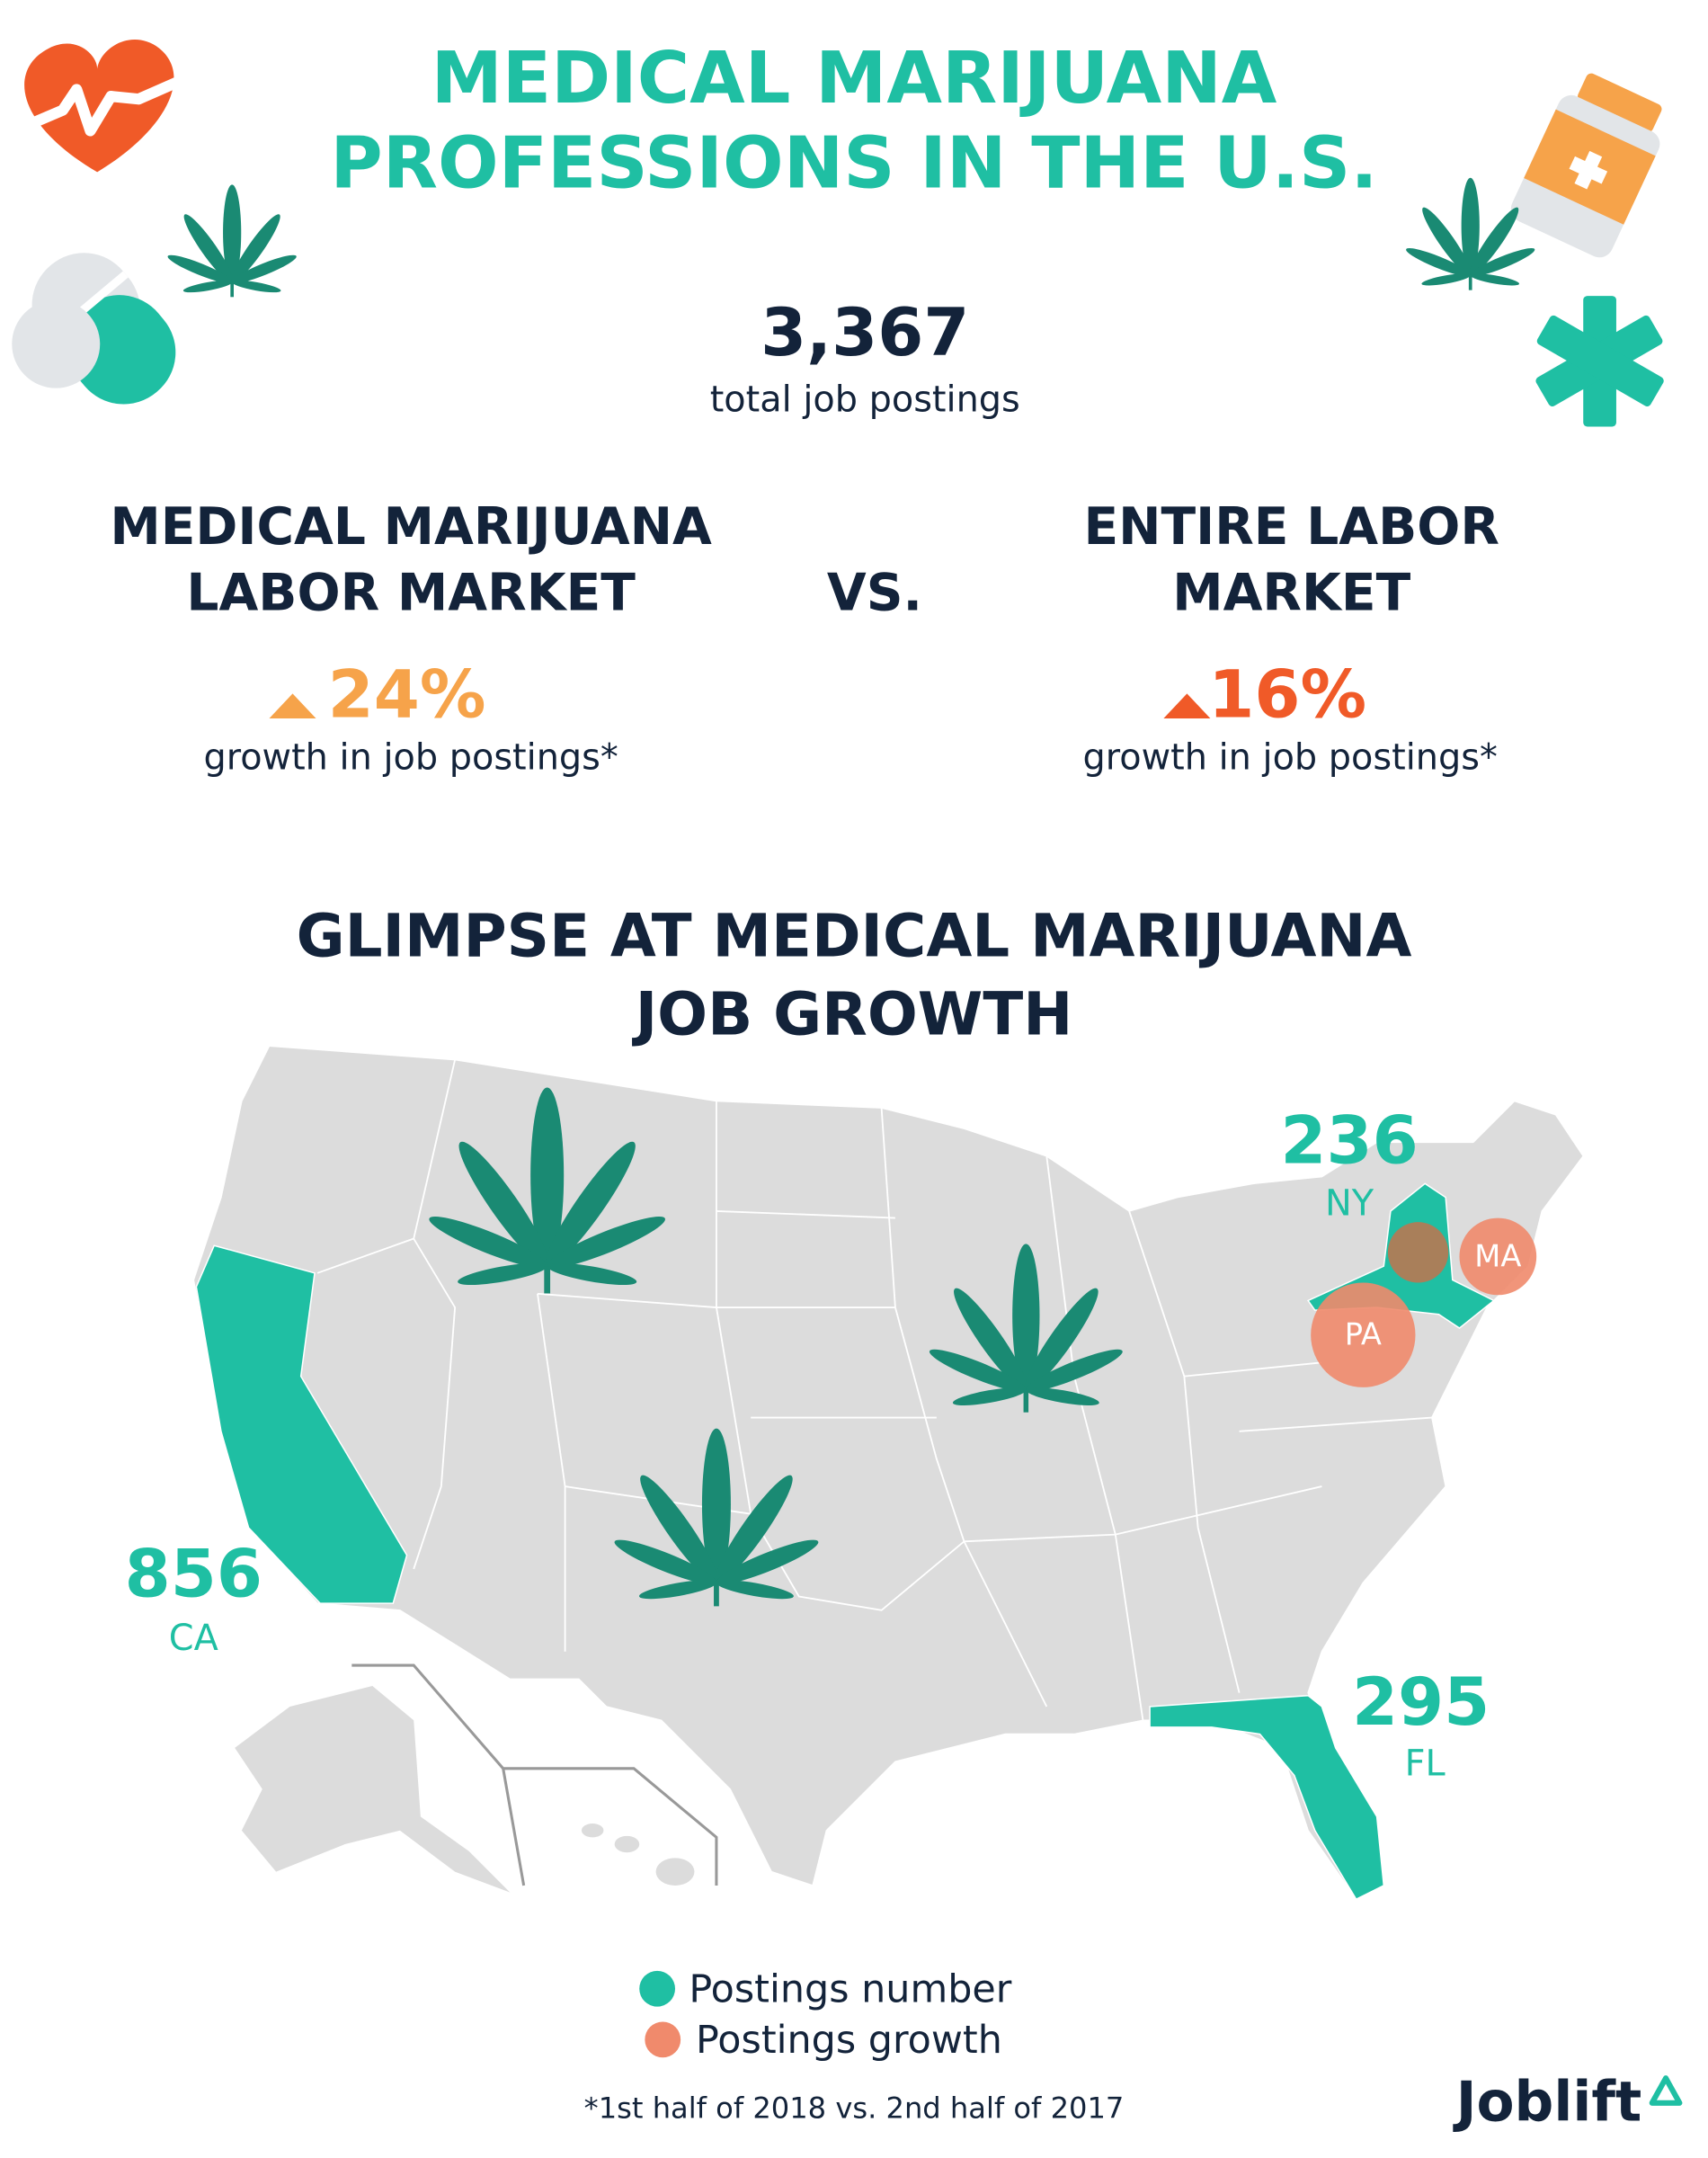 The height and width of the screenshot is (2158, 1708). I want to click on total-label: total job postings, so click(865, 399).